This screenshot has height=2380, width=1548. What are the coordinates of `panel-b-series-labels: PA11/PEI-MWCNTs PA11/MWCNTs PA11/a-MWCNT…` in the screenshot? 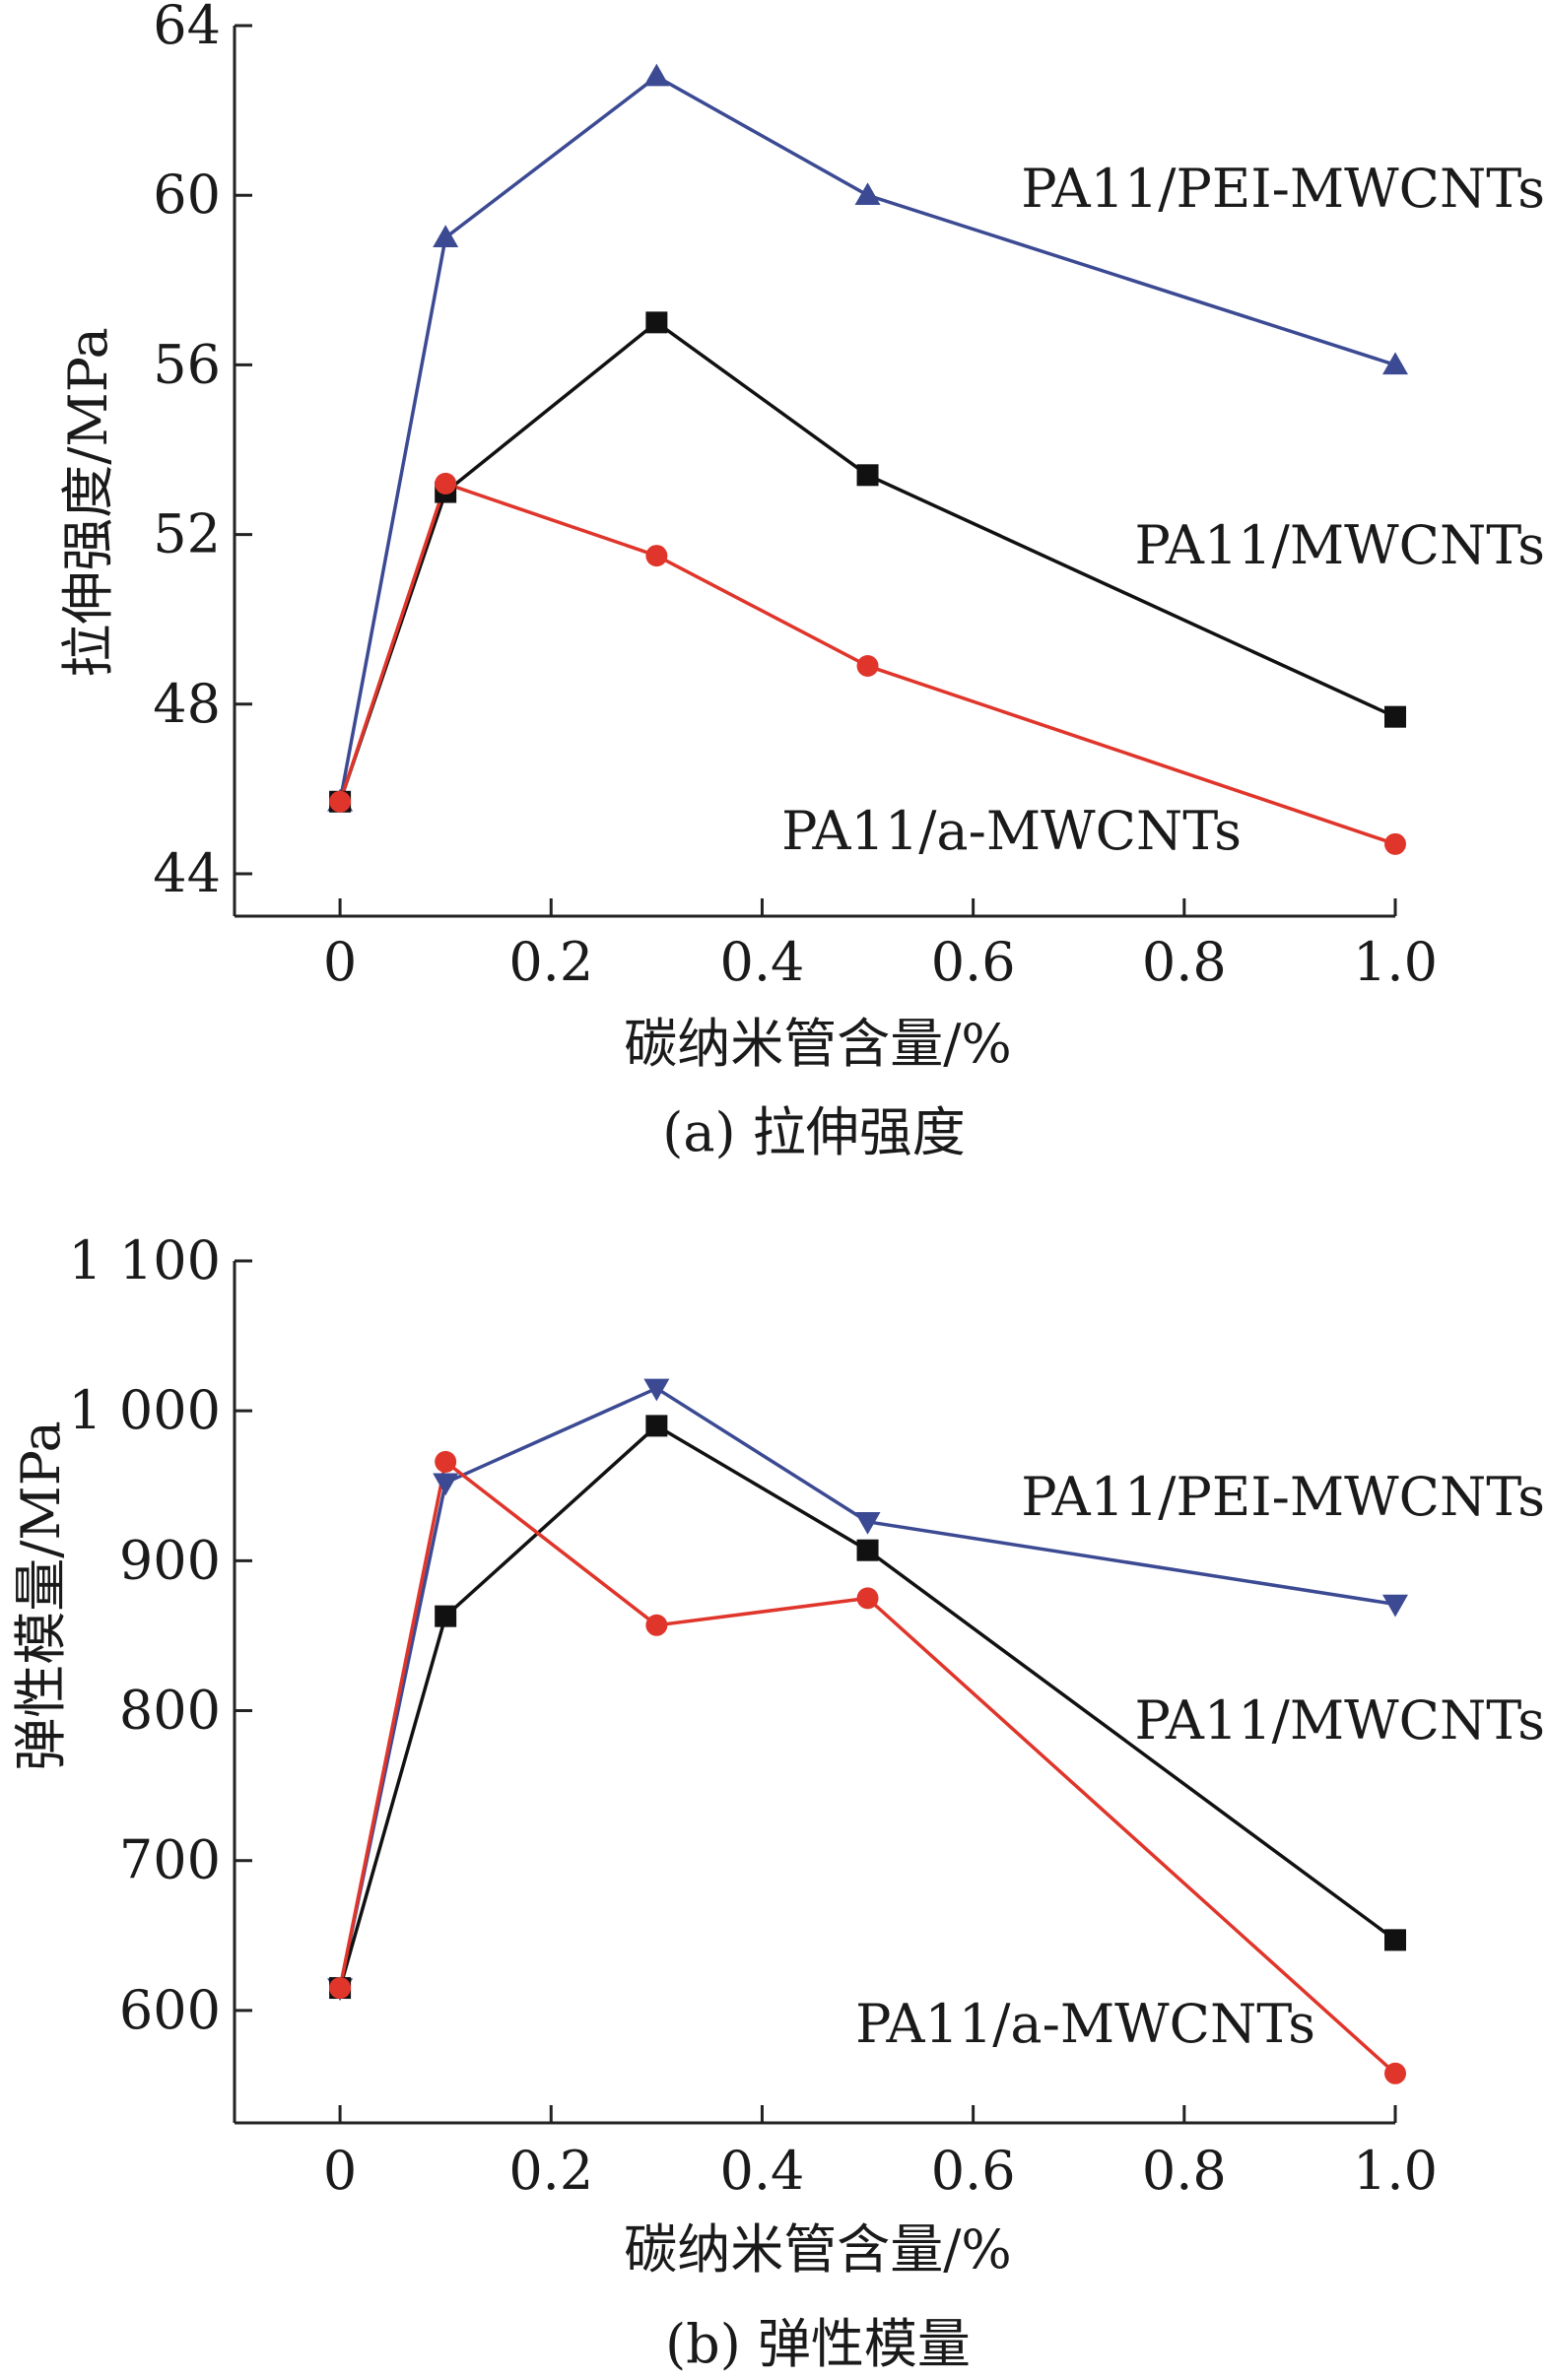 It's located at (1200, 1760).